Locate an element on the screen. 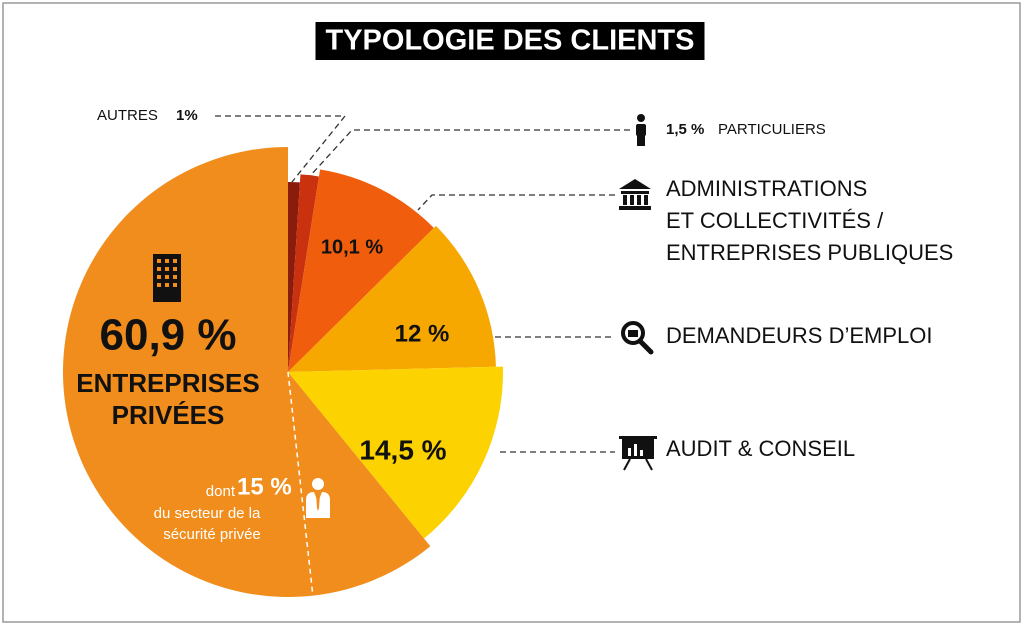 The image size is (1024, 627). category-label: AUDIT & CONSEIL is located at coordinates (760, 448).